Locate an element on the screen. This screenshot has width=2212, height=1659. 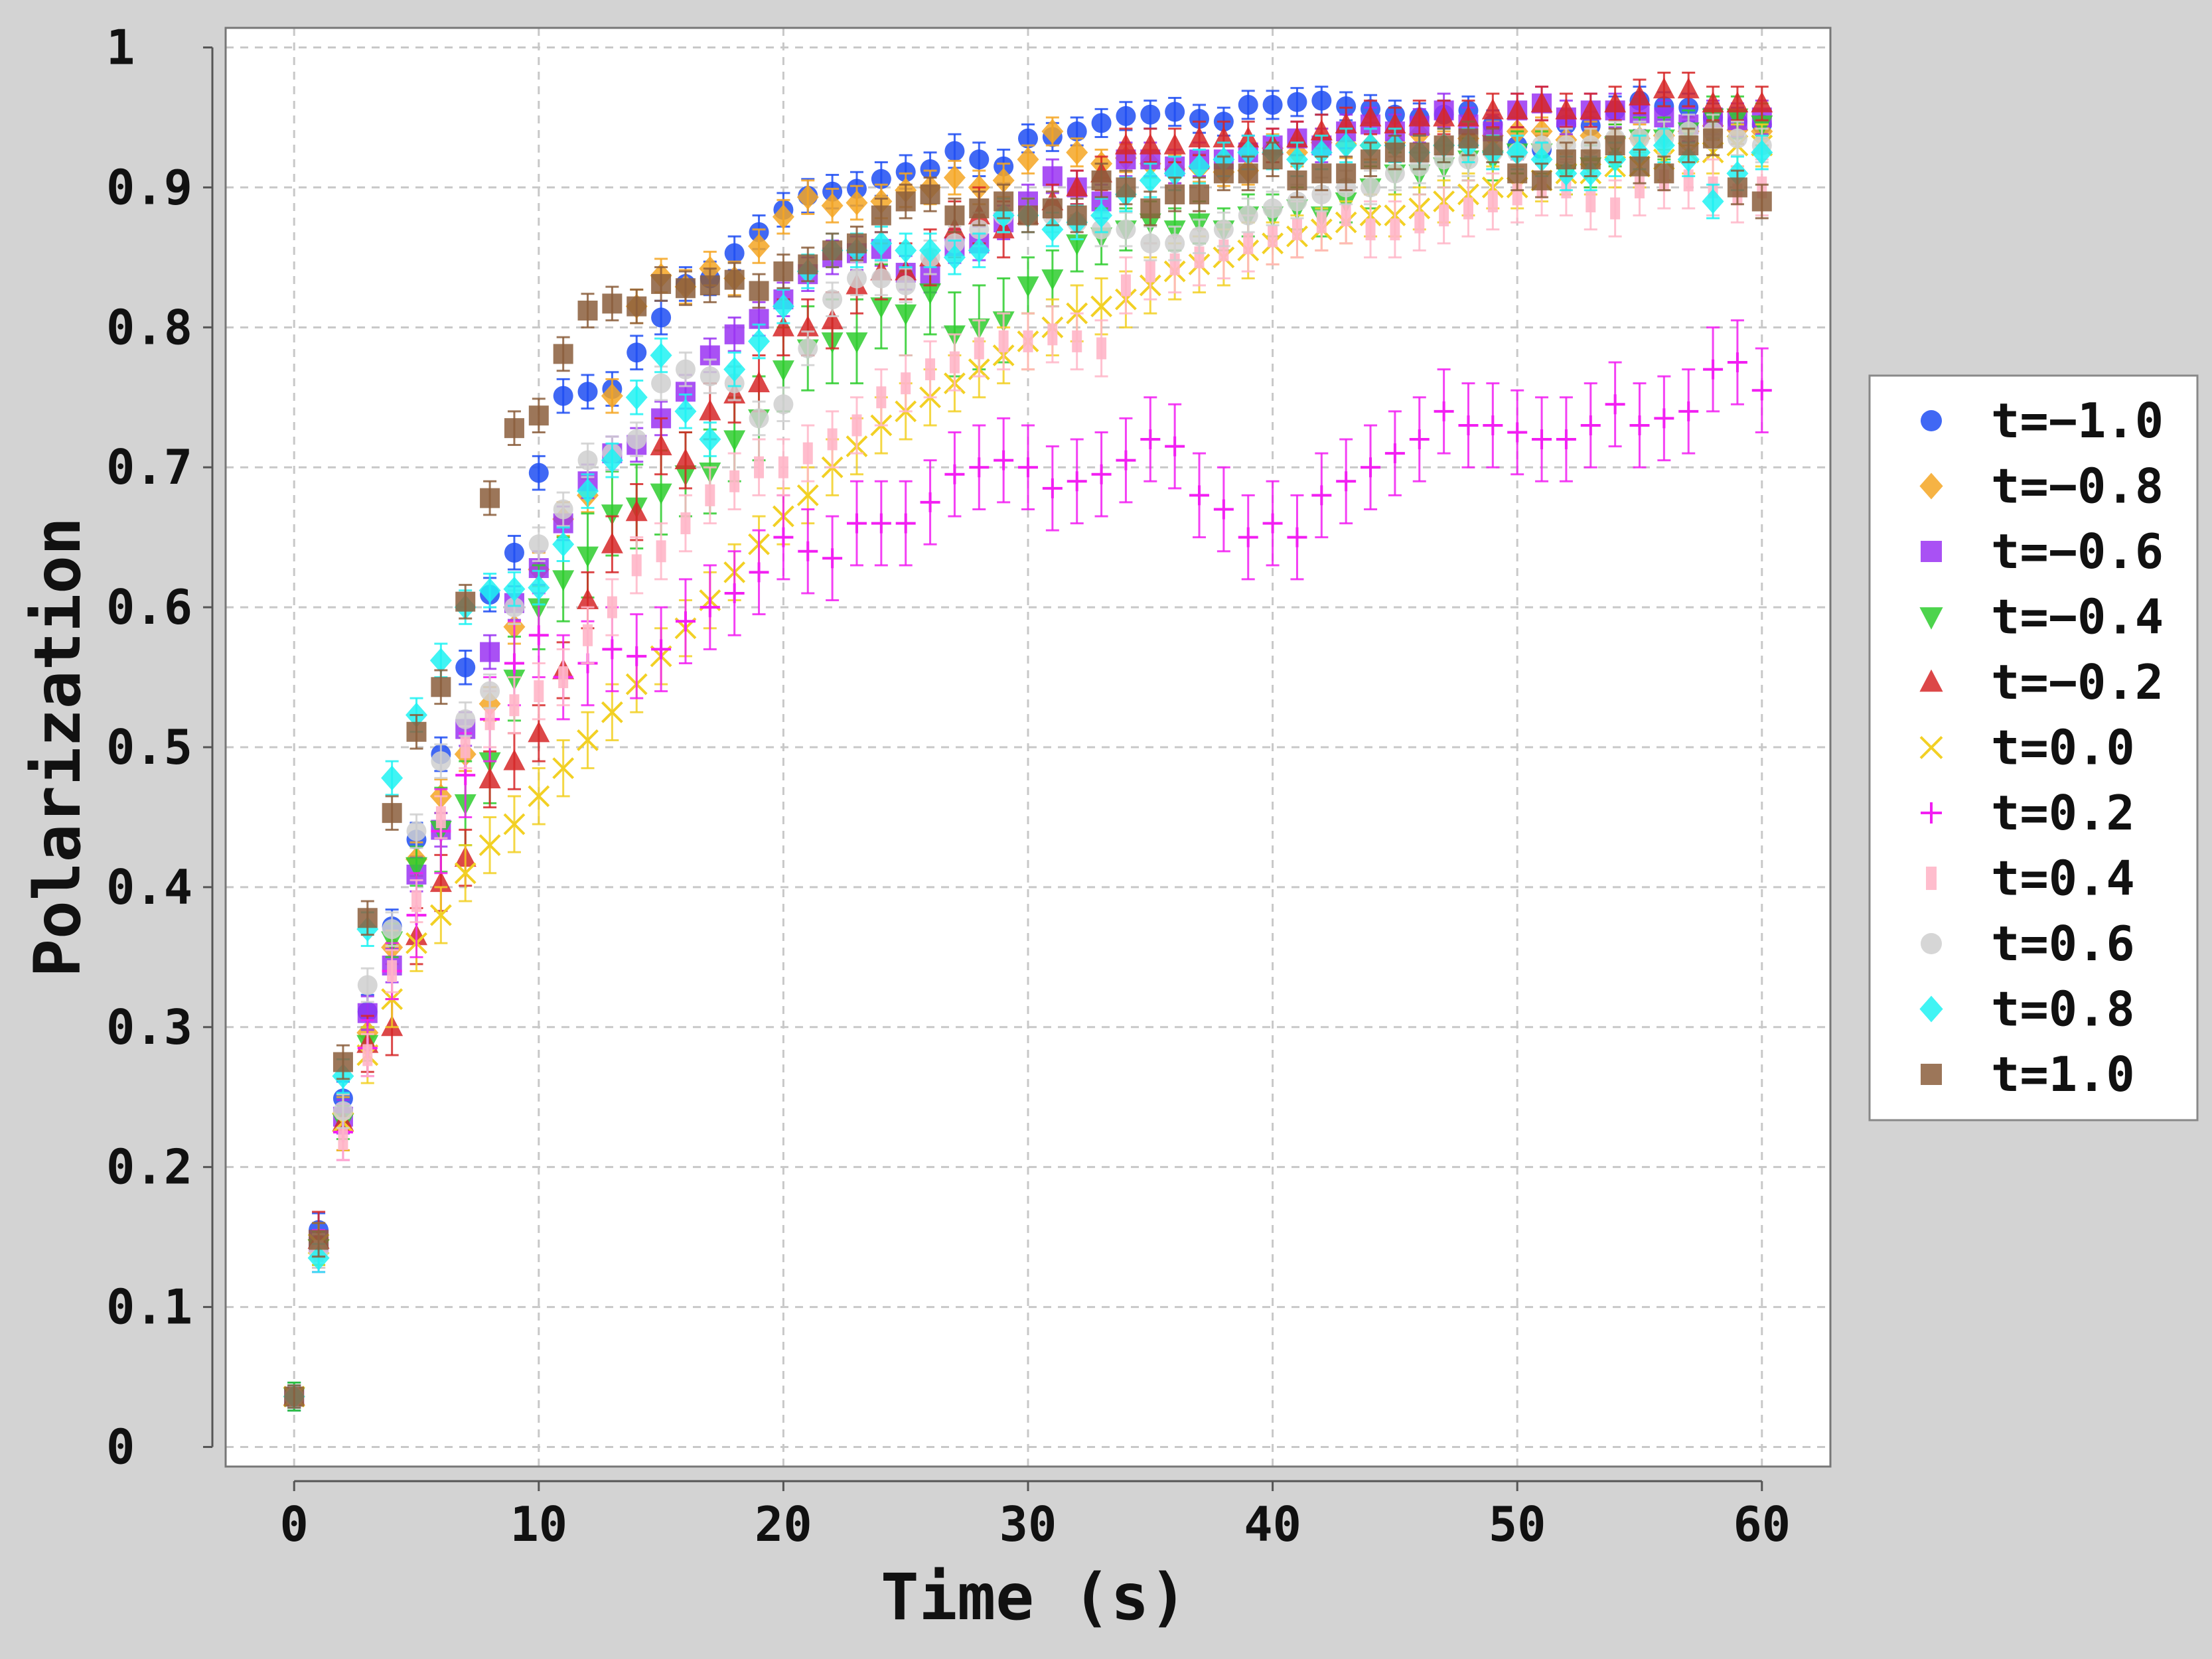
legend-box is located at coordinates (2034, 747).